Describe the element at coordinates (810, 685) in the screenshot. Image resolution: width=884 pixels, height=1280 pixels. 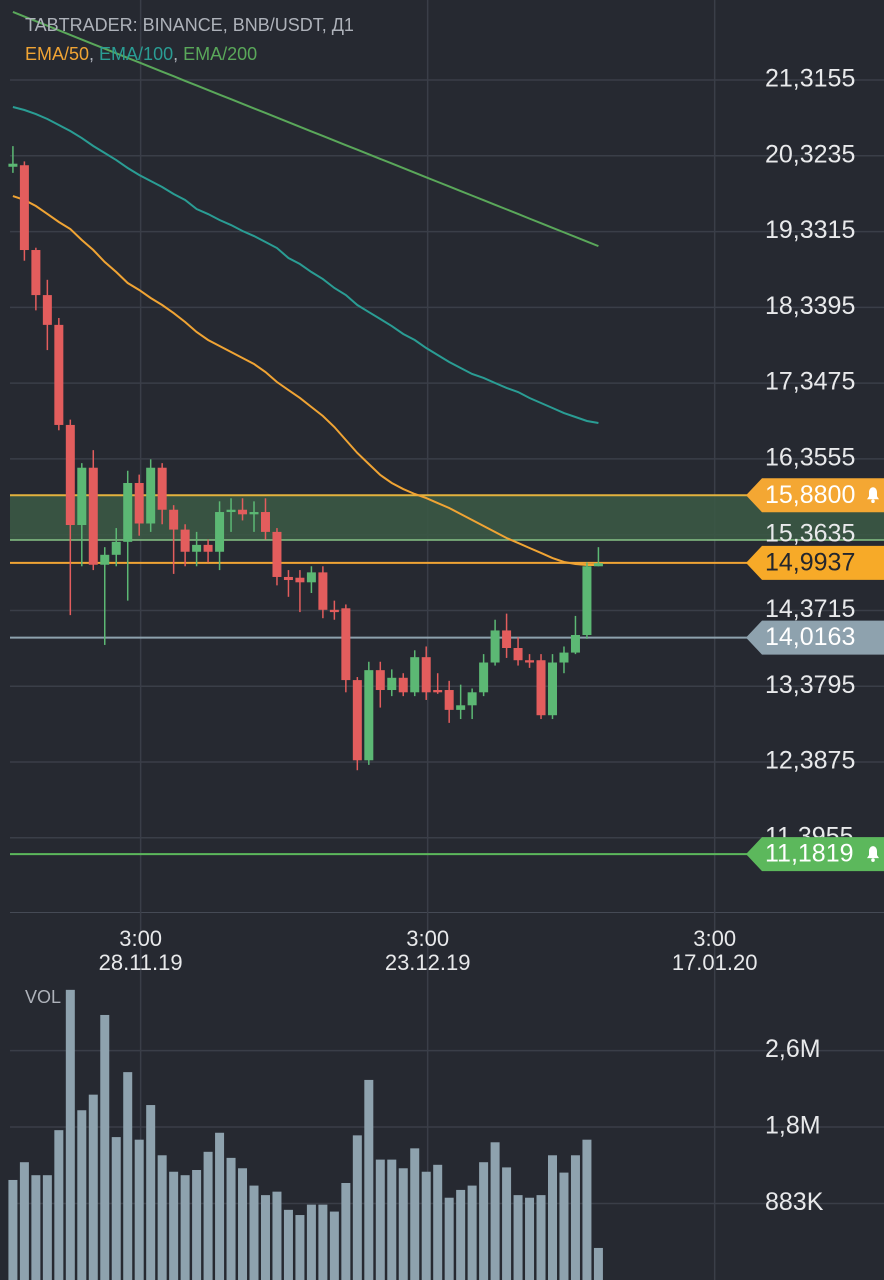
I see `y-tick-label: 13,3795` at that location.